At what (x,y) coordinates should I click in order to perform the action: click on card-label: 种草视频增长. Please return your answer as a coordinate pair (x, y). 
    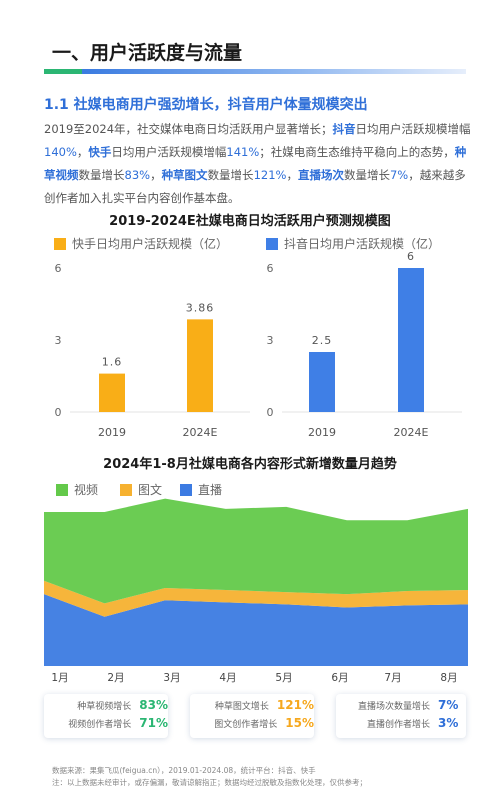
    Looking at the image, I should click on (104, 706).